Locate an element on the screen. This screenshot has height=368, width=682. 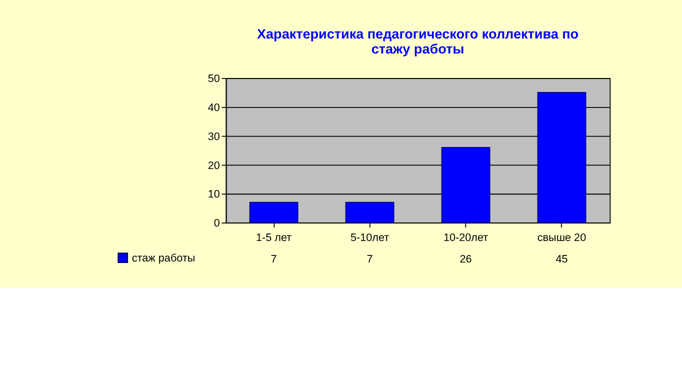
legend-label: стаж работы is located at coordinates (164, 258).